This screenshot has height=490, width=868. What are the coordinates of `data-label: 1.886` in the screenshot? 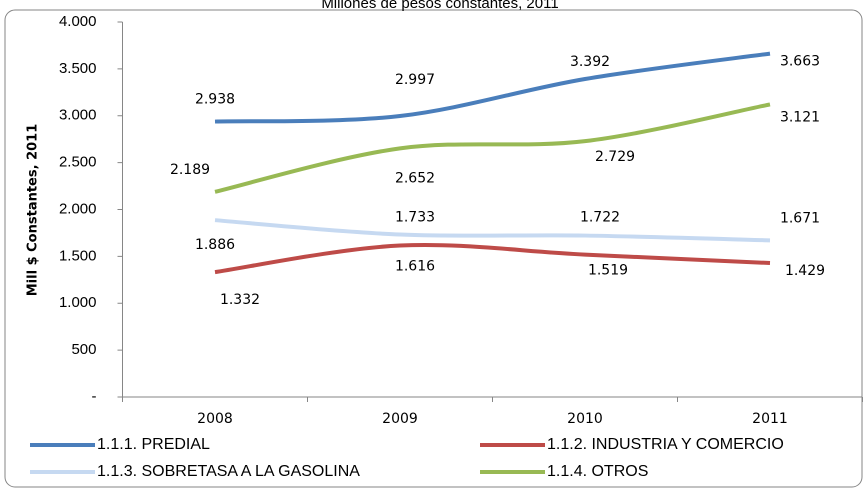 It's located at (215, 245).